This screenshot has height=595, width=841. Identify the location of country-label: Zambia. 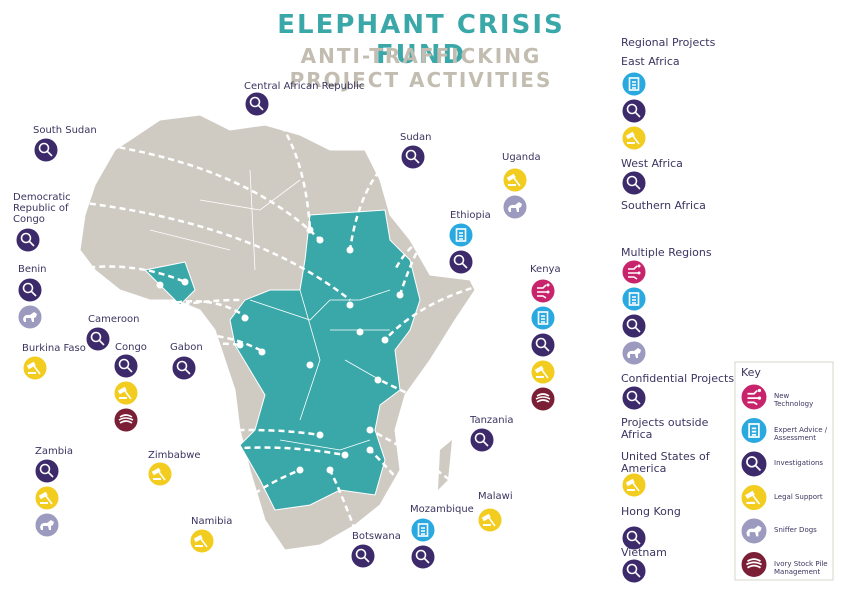
(54, 451).